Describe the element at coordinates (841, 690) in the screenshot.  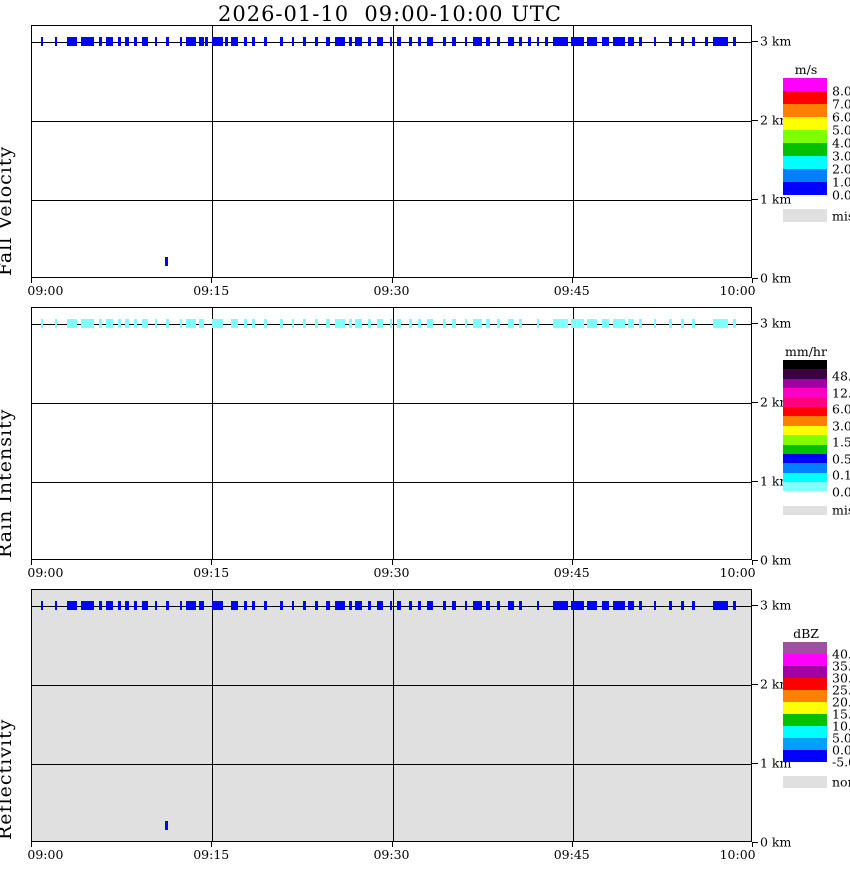
I see `colorbar-tick-label: 25.0` at that location.